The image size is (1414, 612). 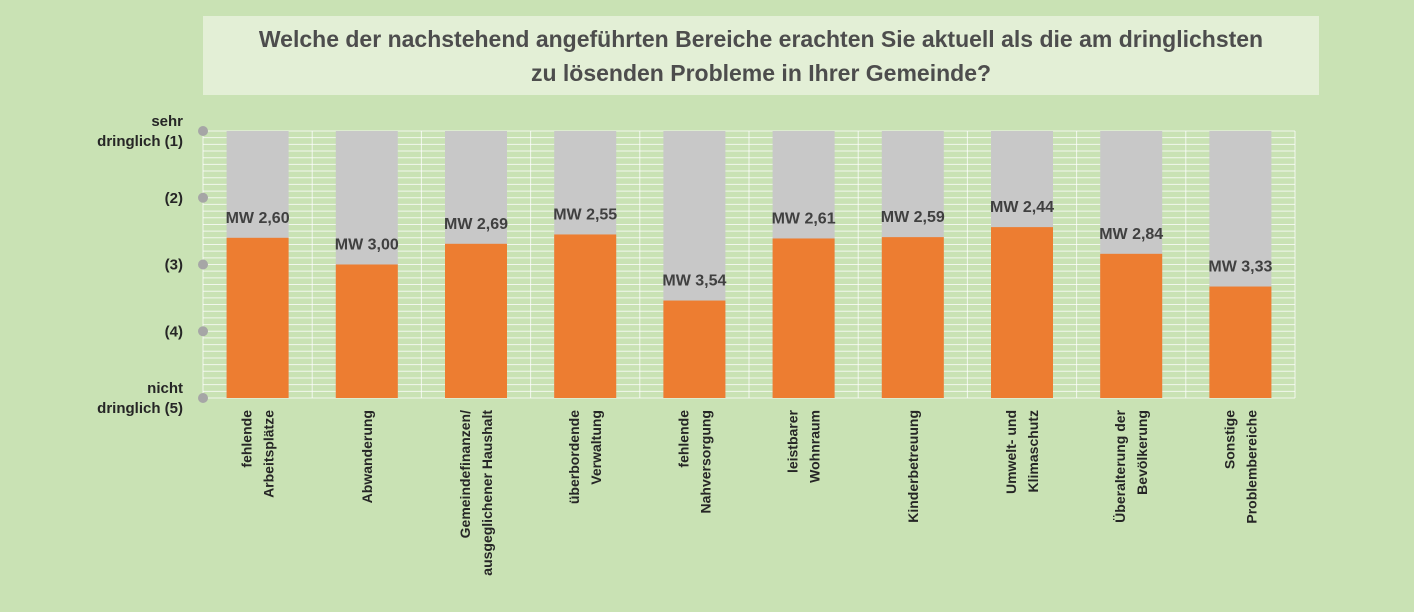 I want to click on data-label: MW 3,33, so click(x=1240, y=267).